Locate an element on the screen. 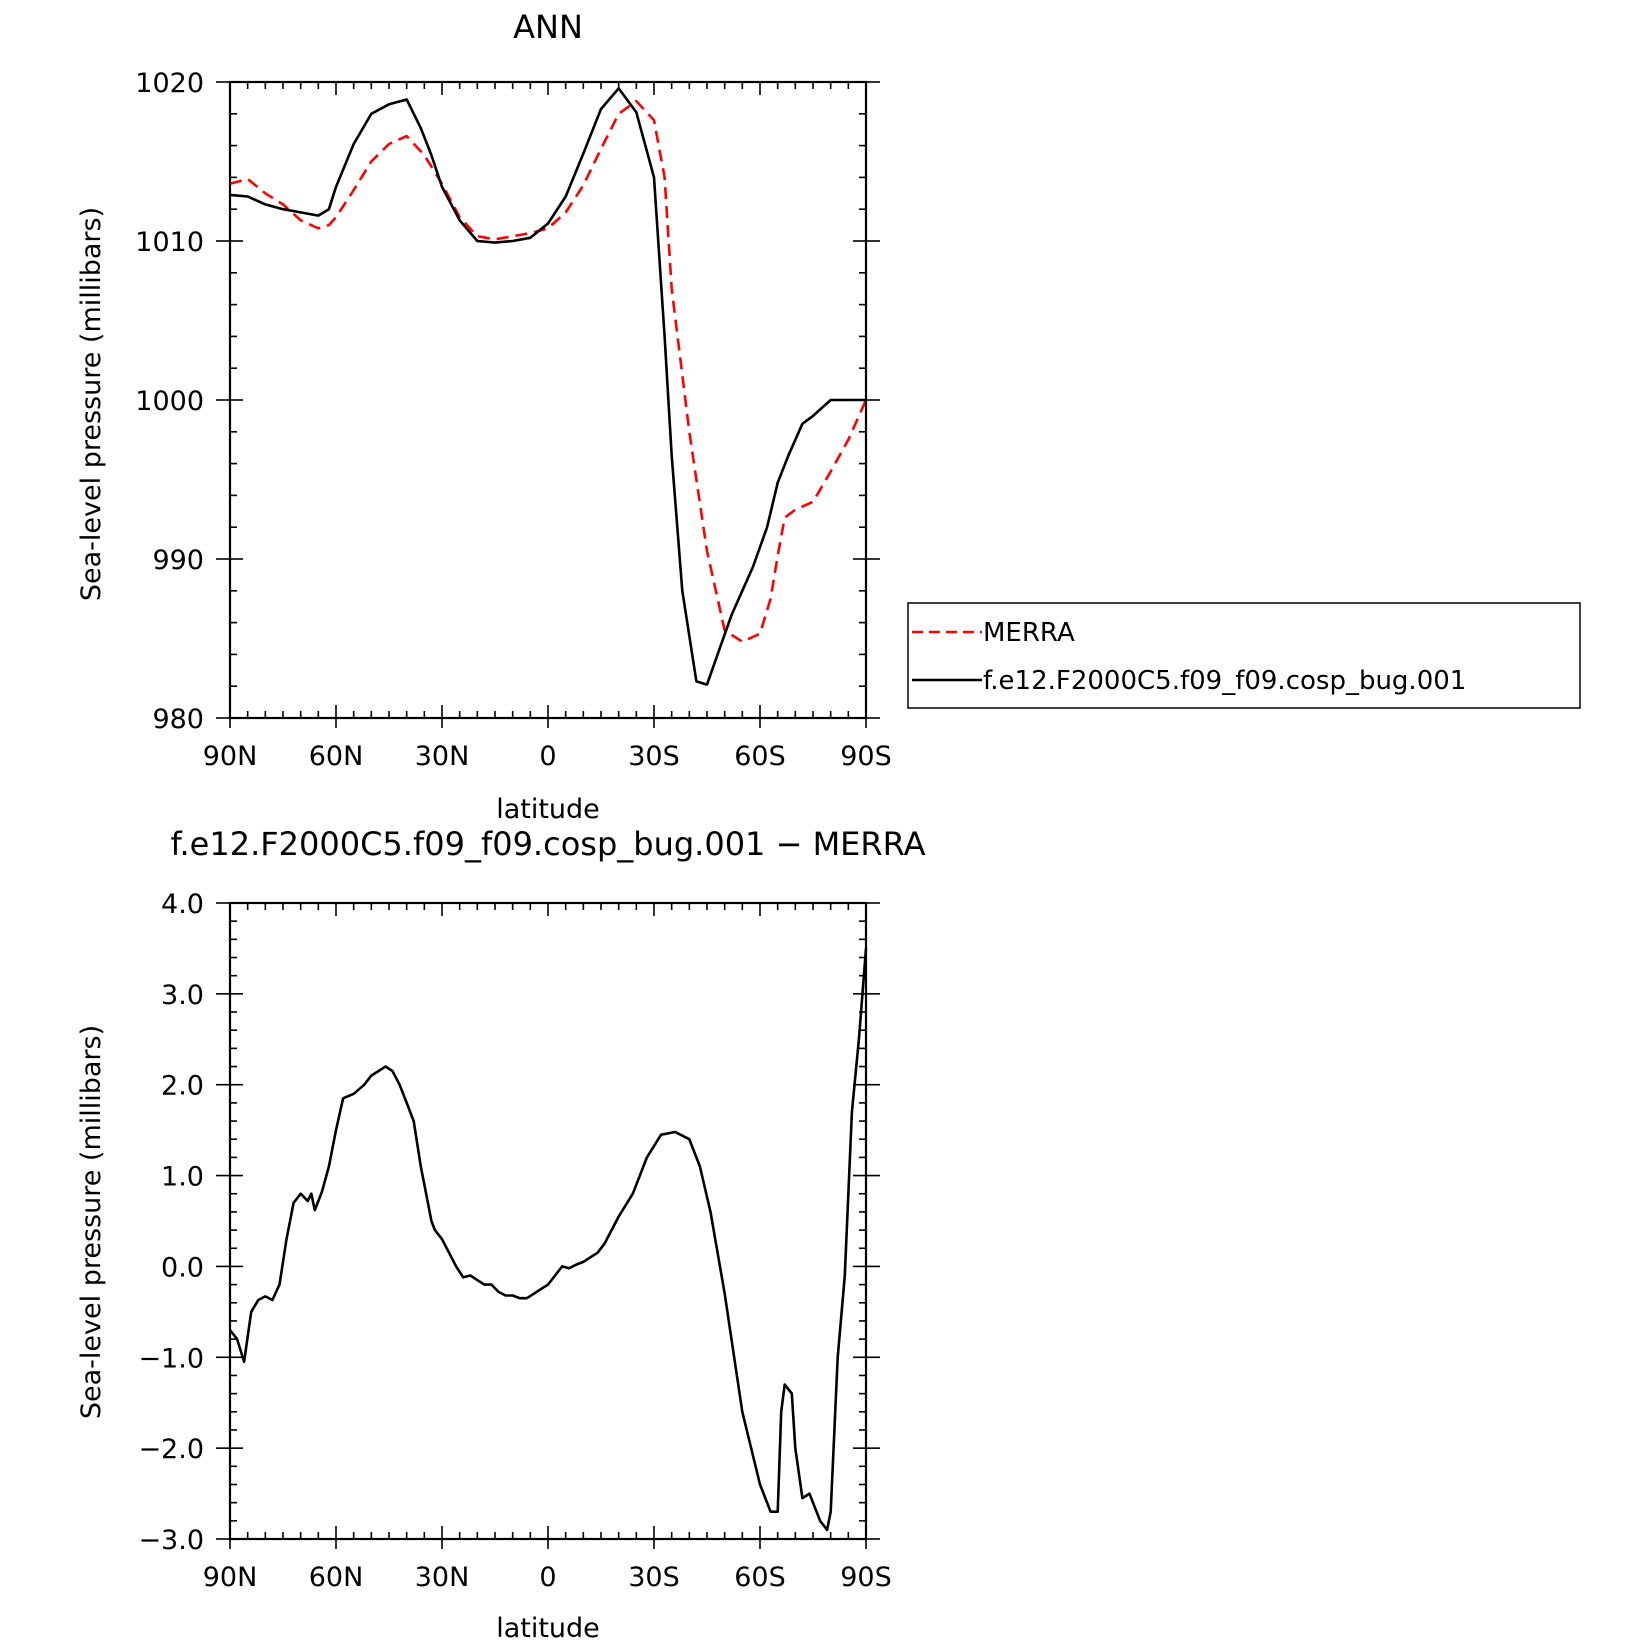 This screenshot has height=1647, width=1647. bottom-y-axis-label: Sea-level pressure (millibars) is located at coordinates (91, 1222).